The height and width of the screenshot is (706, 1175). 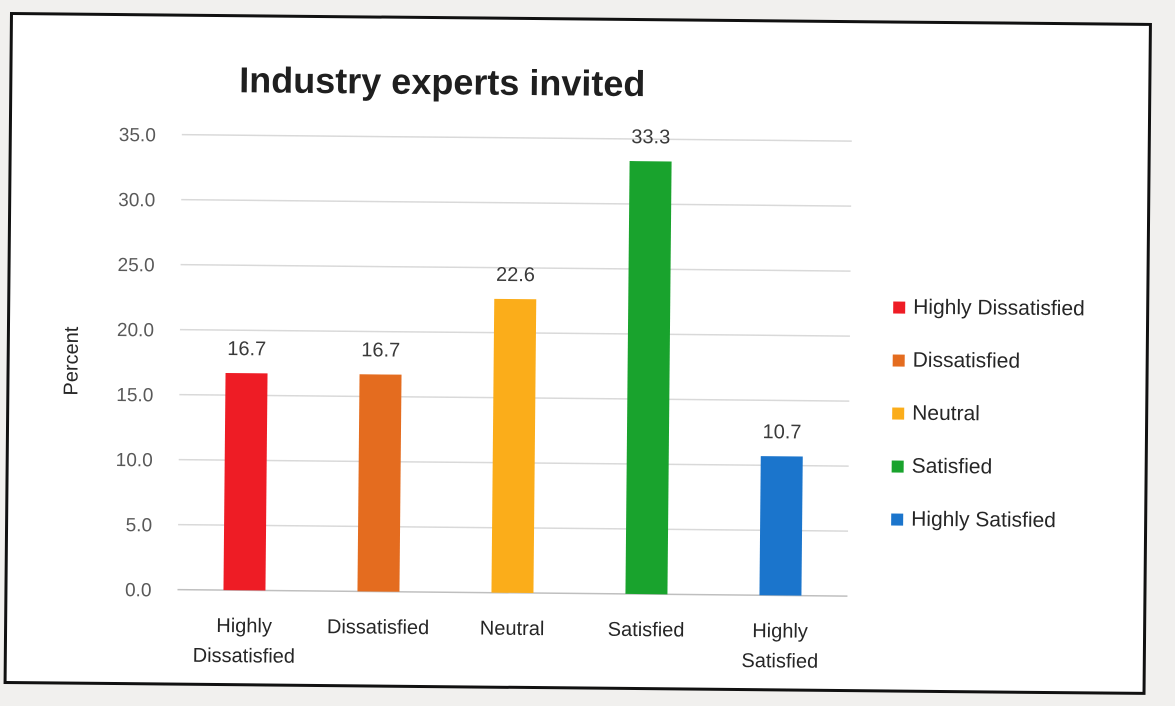 What do you see at coordinates (983, 520) in the screenshot?
I see `legend-entry: Highly Satisfied` at bounding box center [983, 520].